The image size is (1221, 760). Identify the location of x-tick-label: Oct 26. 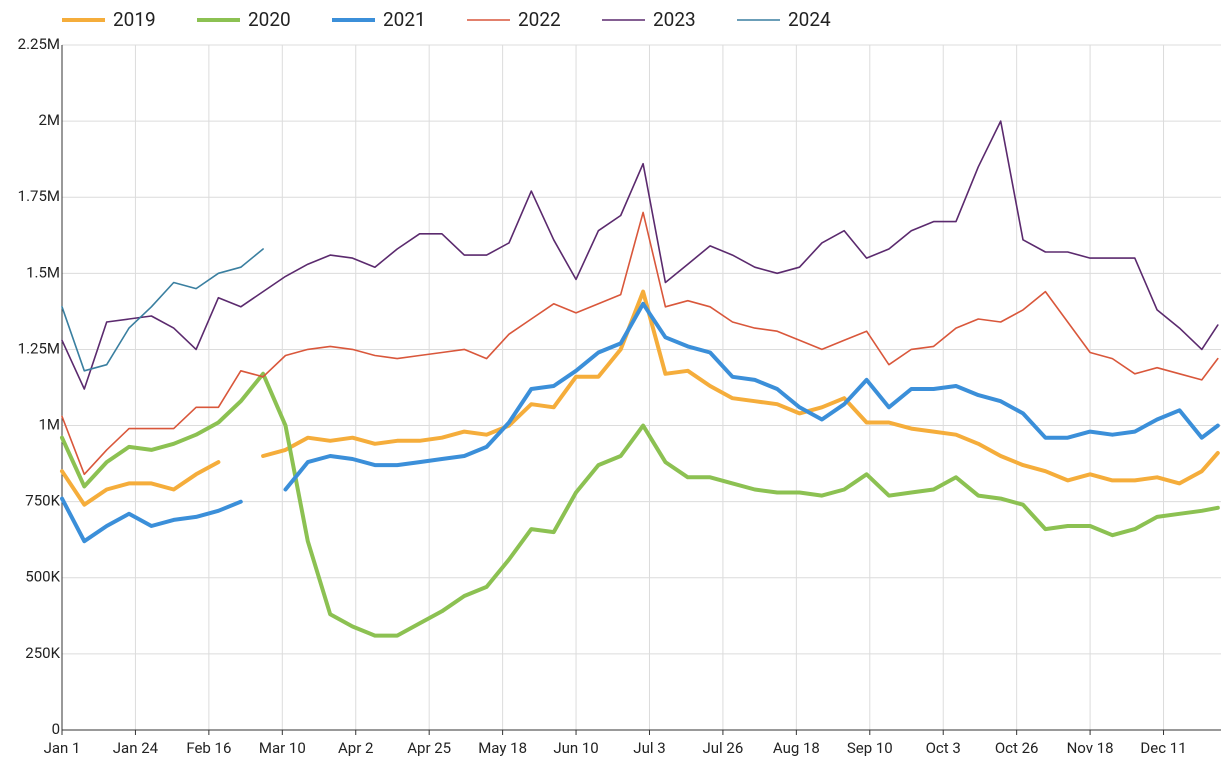
(1017, 748).